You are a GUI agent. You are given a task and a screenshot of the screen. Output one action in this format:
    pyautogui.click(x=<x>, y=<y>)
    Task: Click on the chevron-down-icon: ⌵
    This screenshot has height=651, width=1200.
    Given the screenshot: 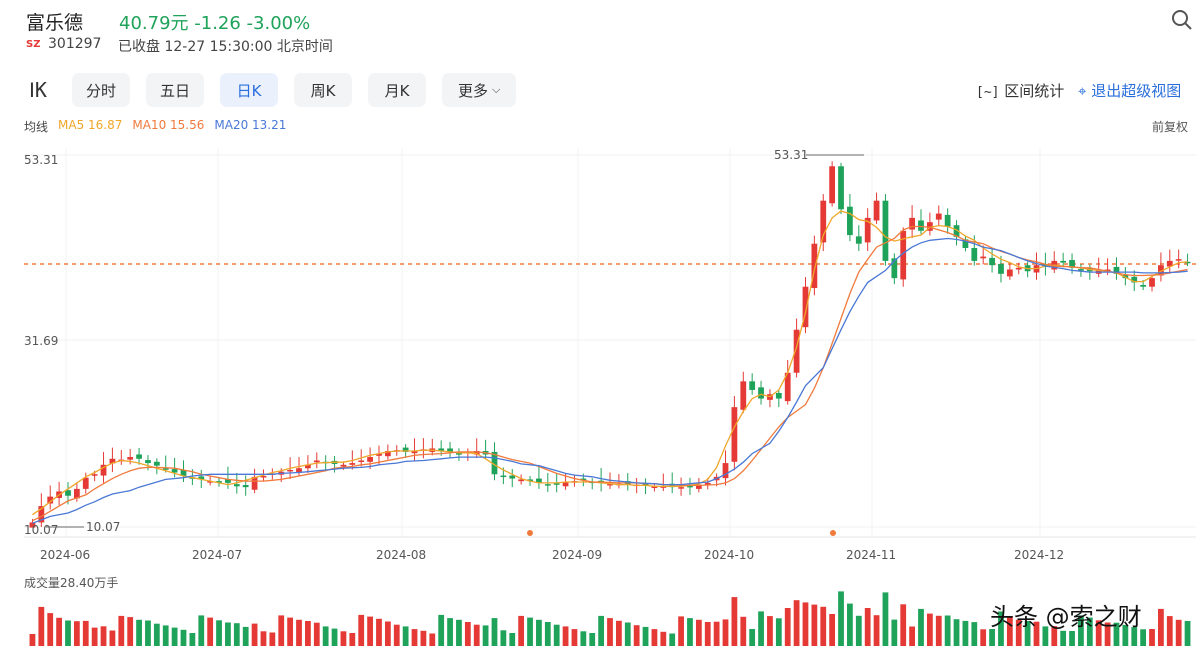 What is the action you would take?
    pyautogui.click(x=496, y=89)
    